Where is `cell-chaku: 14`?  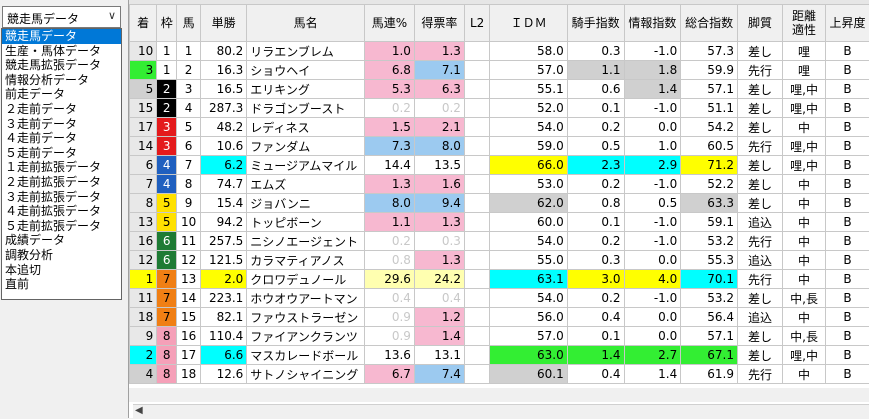
cell-chaku: 14 is located at coordinates (143, 146).